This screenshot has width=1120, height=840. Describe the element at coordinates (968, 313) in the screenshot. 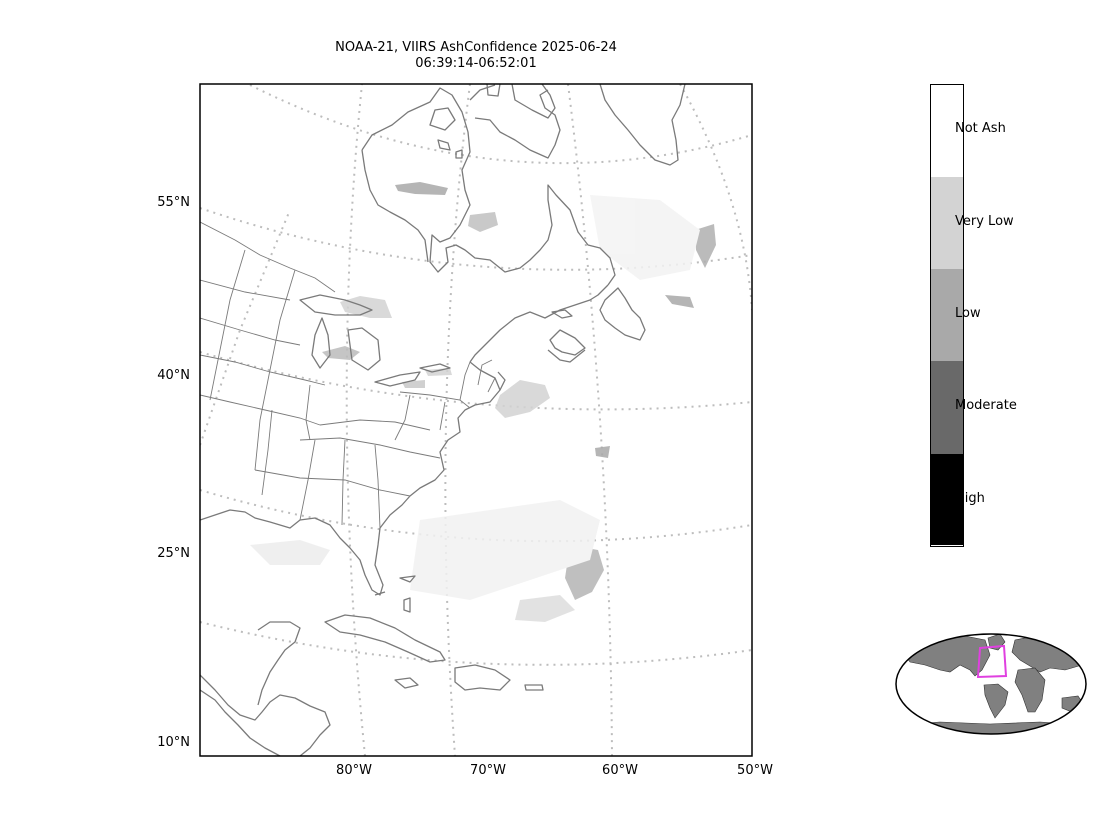

I see `colorbar-label-low: Low` at that location.